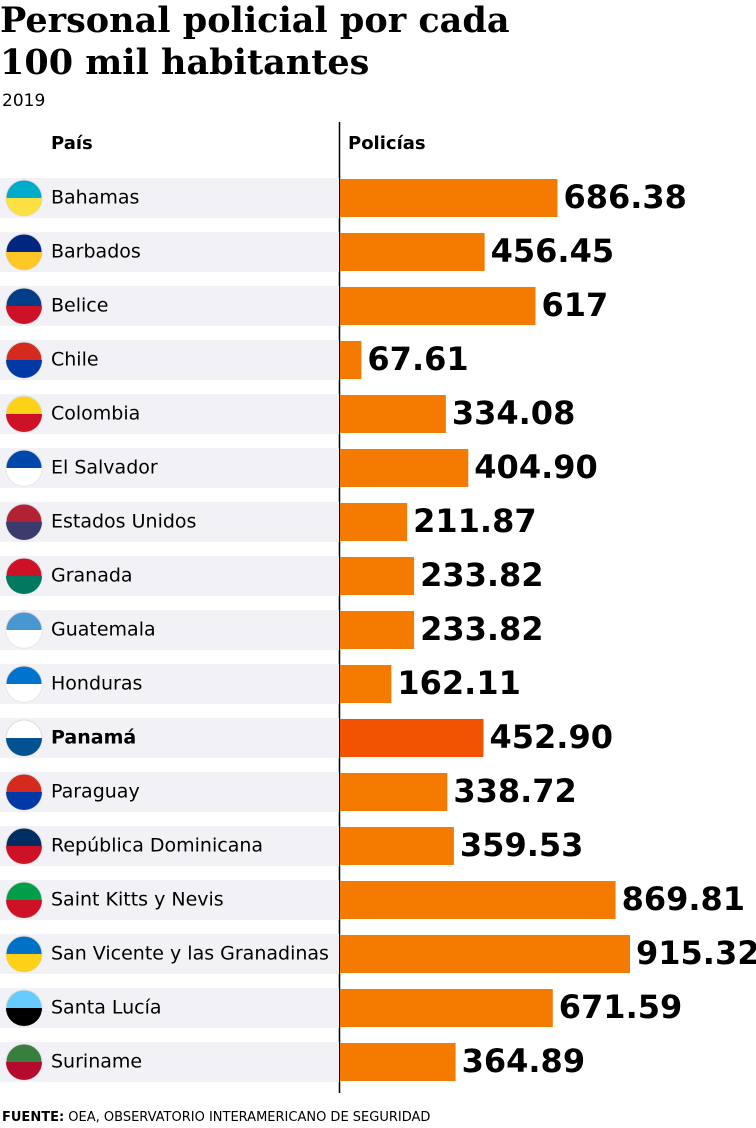 The width and height of the screenshot is (756, 1128). What do you see at coordinates (96, 684) in the screenshot?
I see `category-label: Honduras` at bounding box center [96, 684].